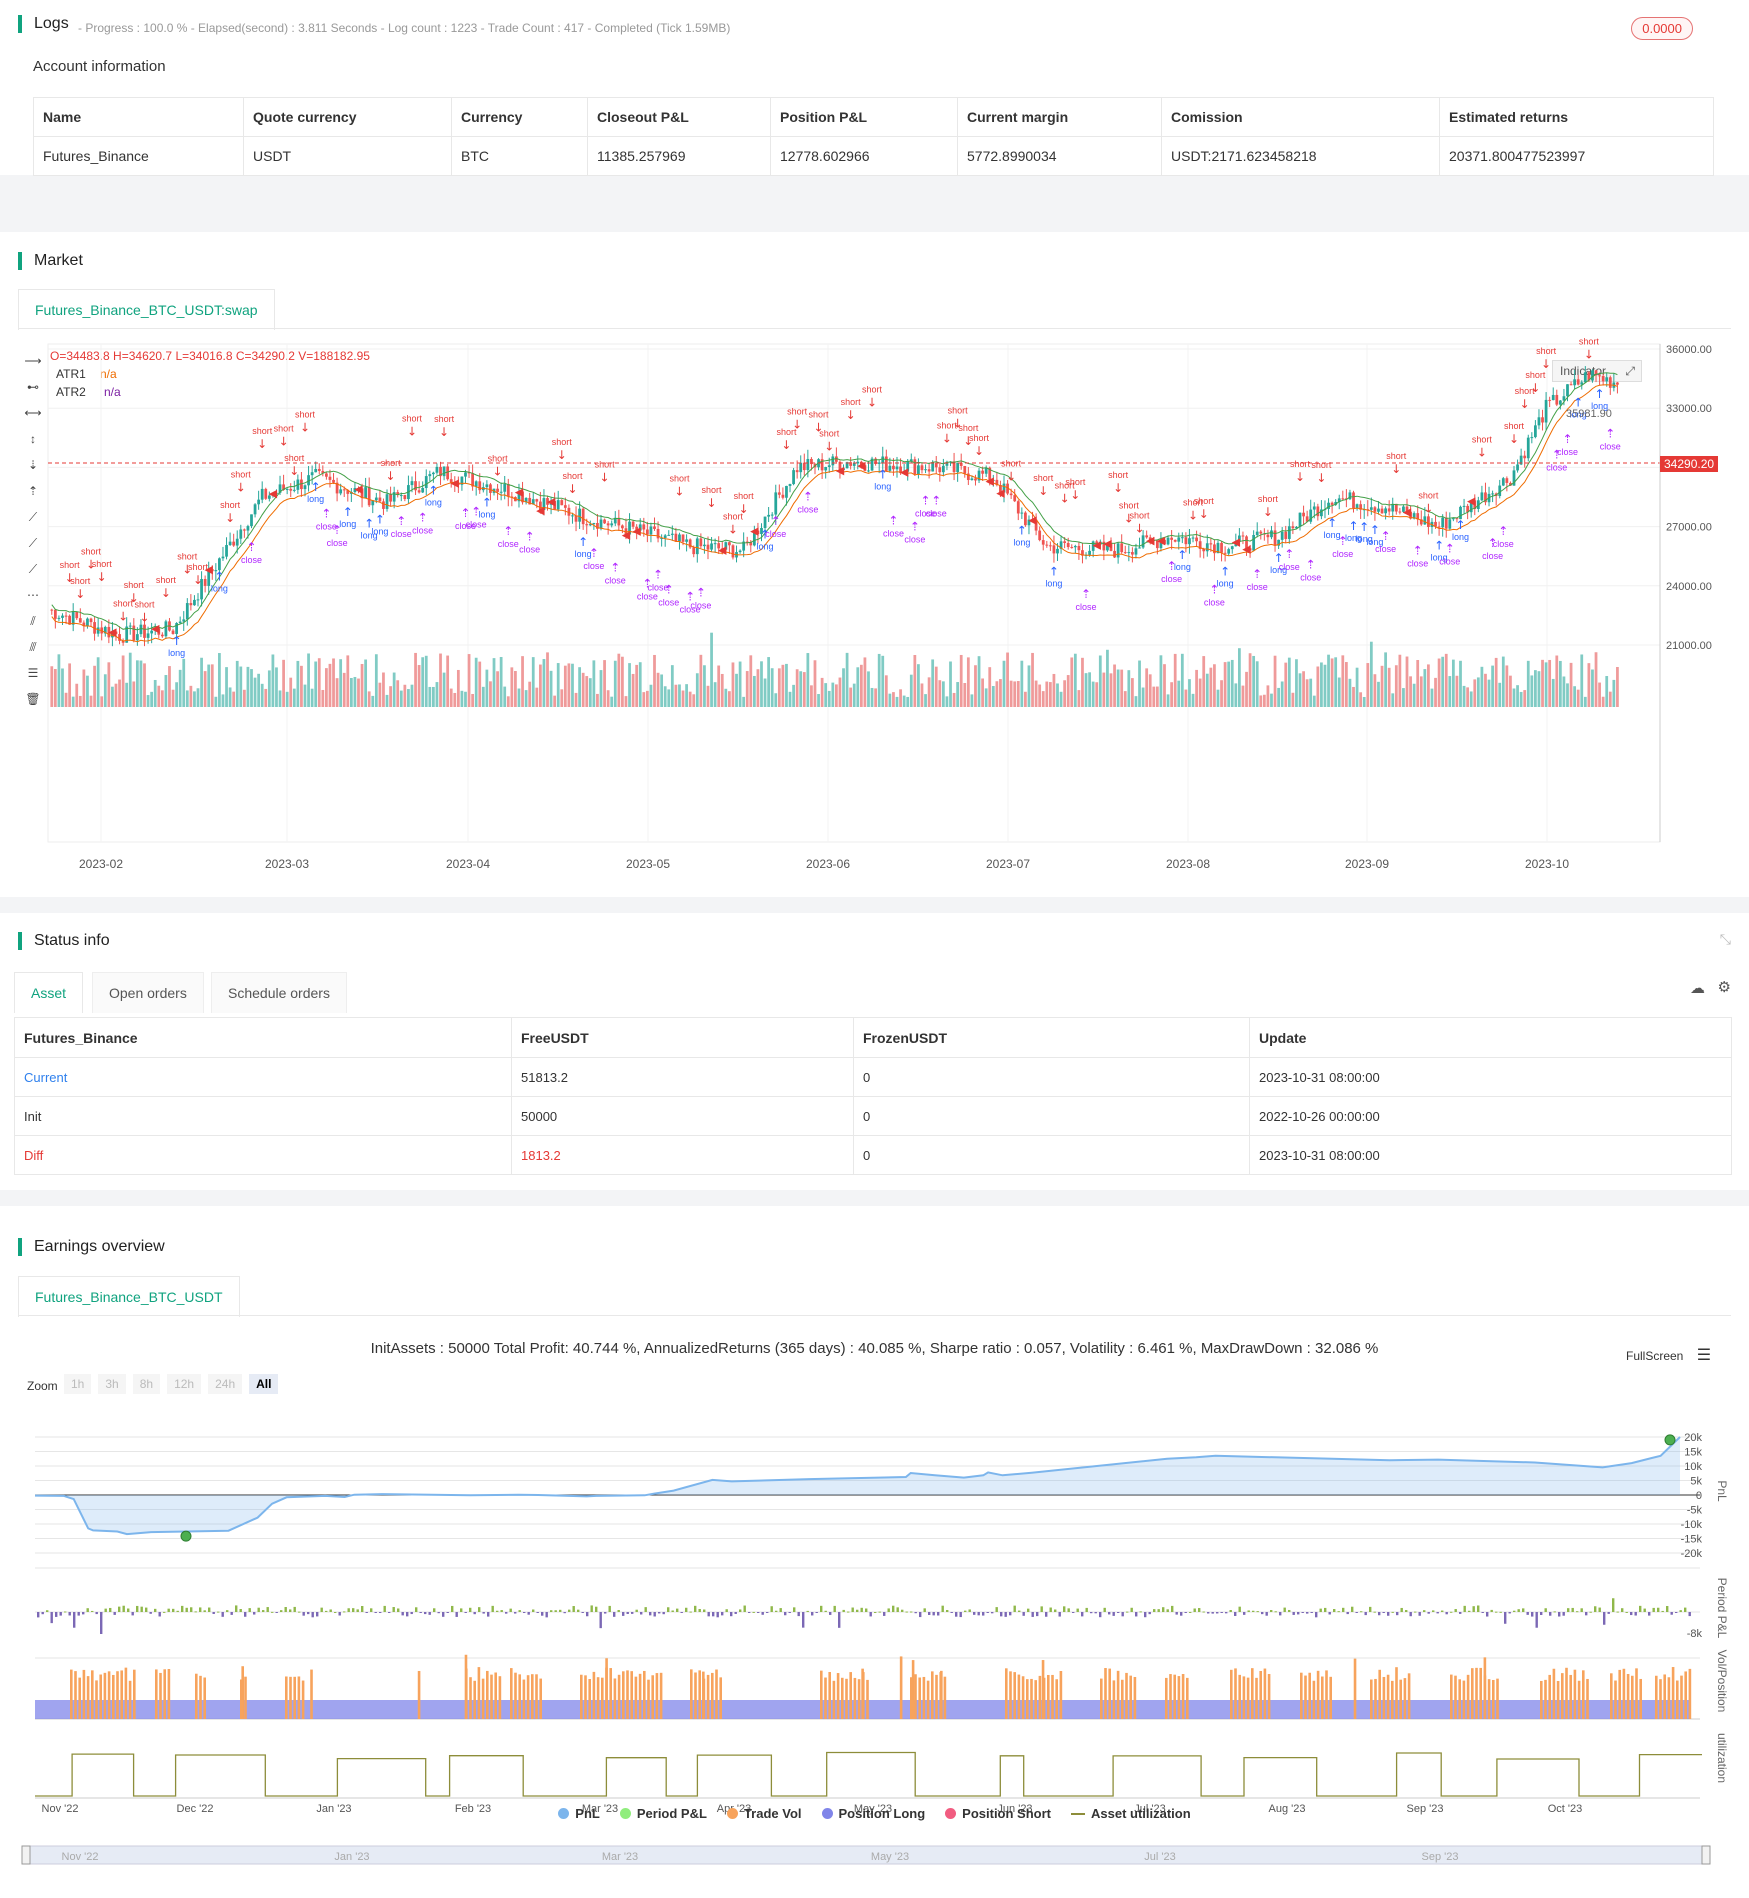  Describe the element at coordinates (663, 1813) in the screenshot. I see `legend-period-pnl: Period P&L` at that location.